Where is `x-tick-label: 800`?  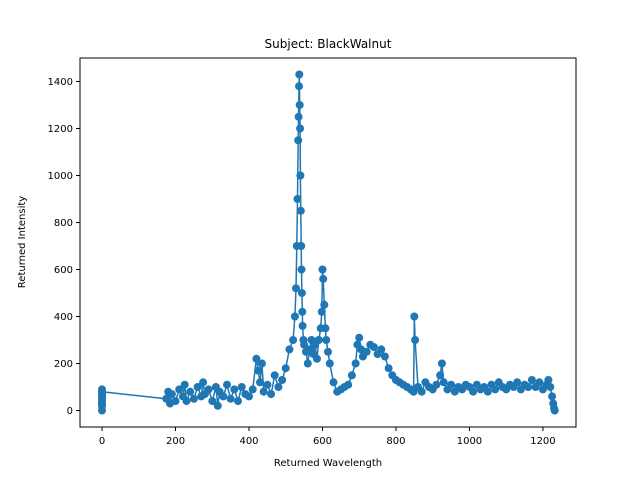
x-tick-label: 800 is located at coordinates (395, 441).